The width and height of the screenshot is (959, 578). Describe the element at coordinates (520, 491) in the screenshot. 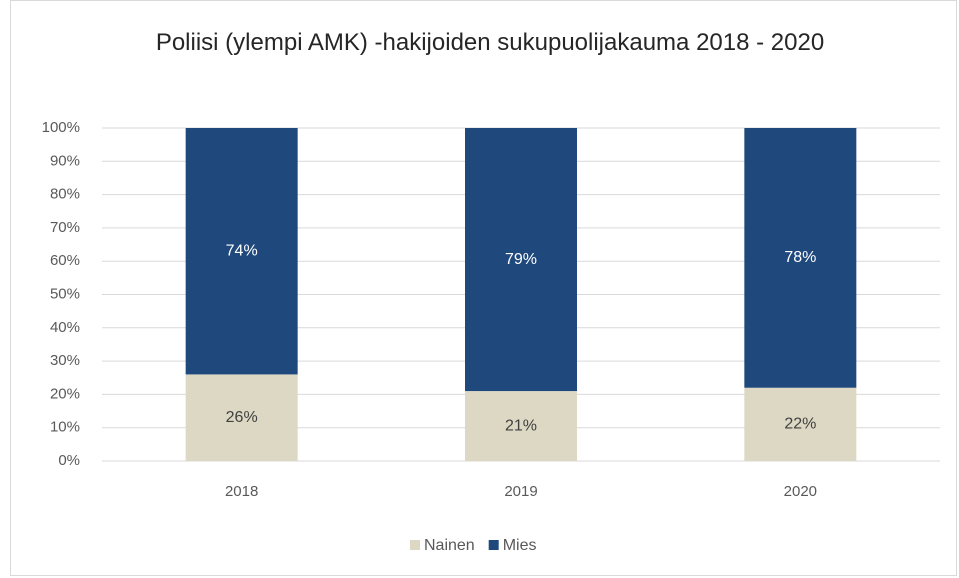

I see `x-tick-label: 2019` at that location.